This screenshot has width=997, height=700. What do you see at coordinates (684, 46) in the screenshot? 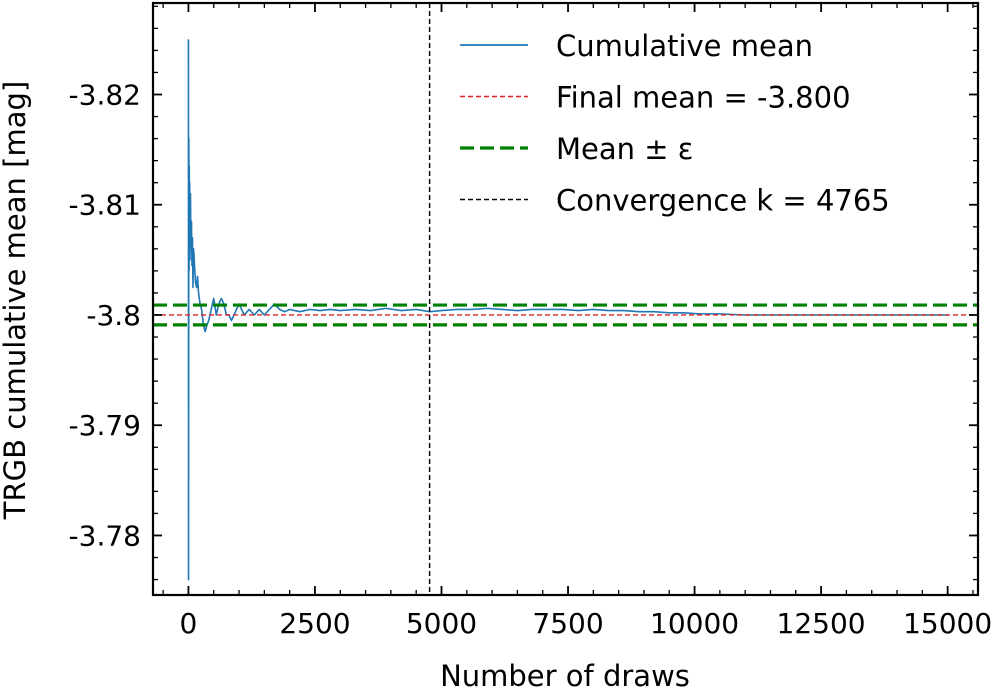
I see `legend-label: Cumulative mean` at bounding box center [684, 46].